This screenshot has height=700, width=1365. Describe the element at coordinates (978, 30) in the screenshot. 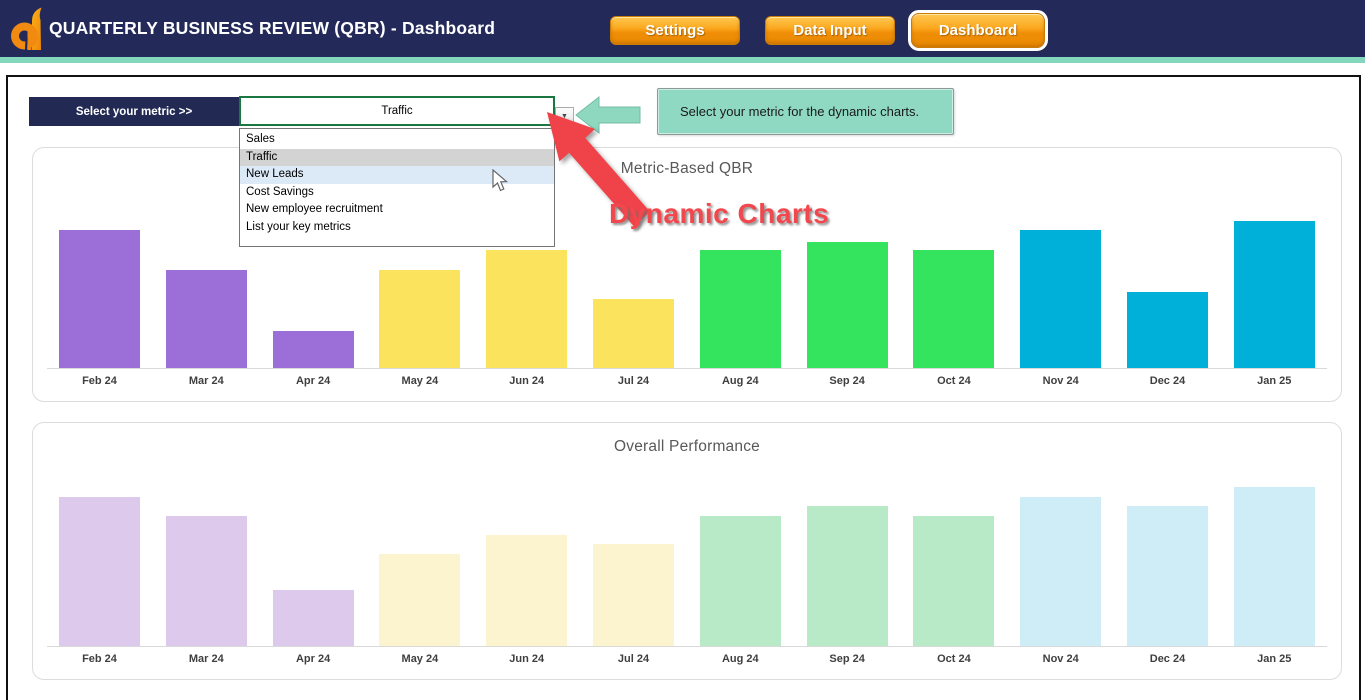

I see `dashboard-button: Dashboard` at that location.